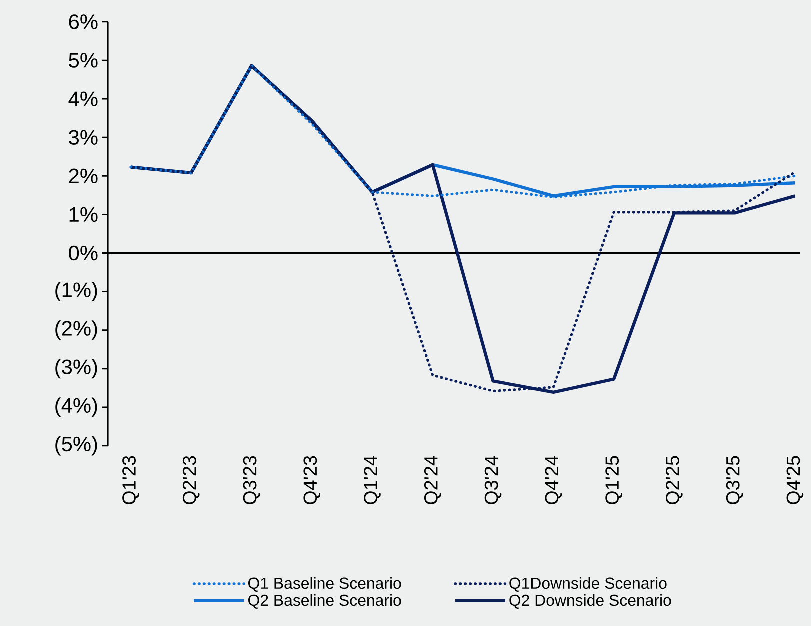 The height and width of the screenshot is (626, 811). I want to click on y-tick-label: (1%), so click(77, 292).